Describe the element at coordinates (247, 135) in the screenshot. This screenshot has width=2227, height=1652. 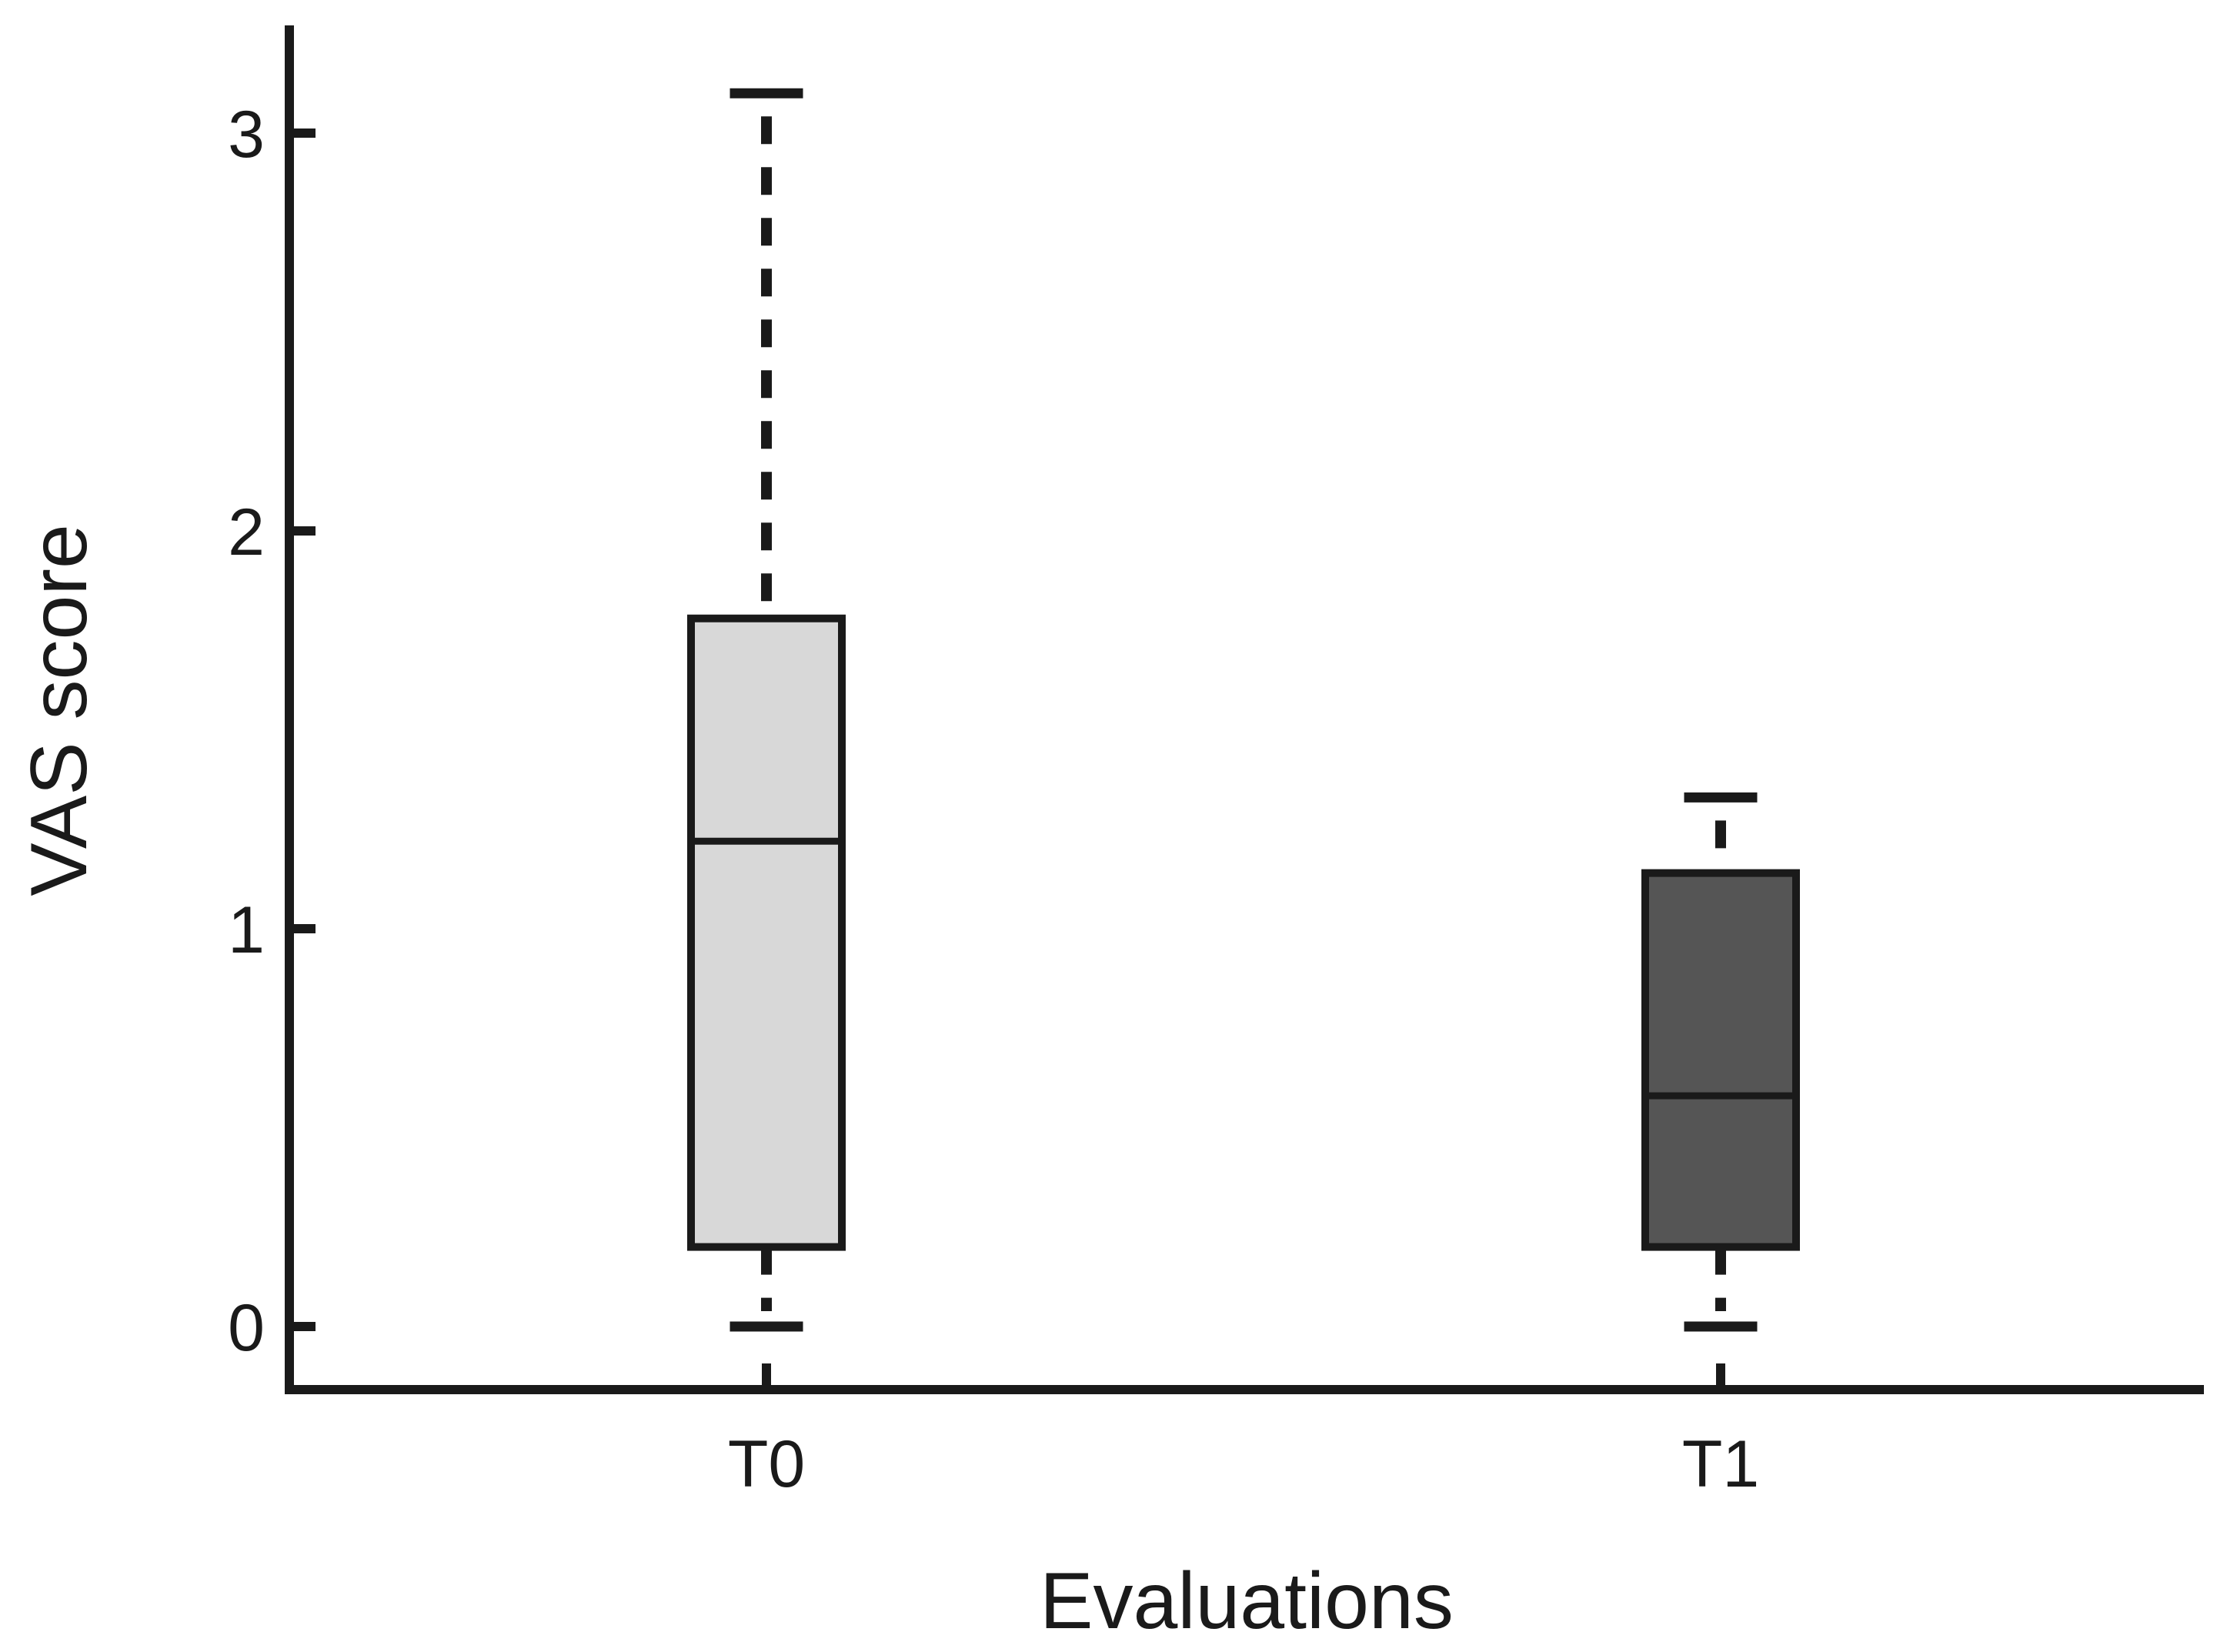
I see `y-tick-label: 3` at that location.